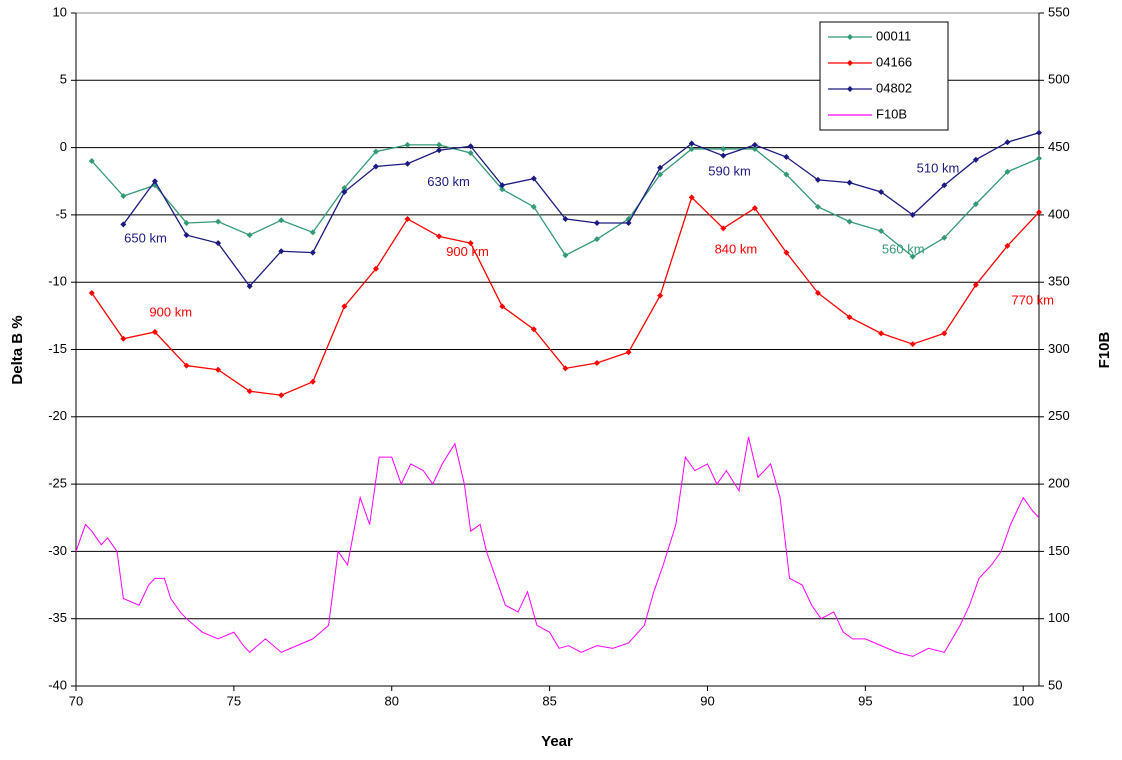 Image resolution: width=1122 pixels, height=760 pixels. I want to click on y2-tick-label: 400, so click(1059, 213).